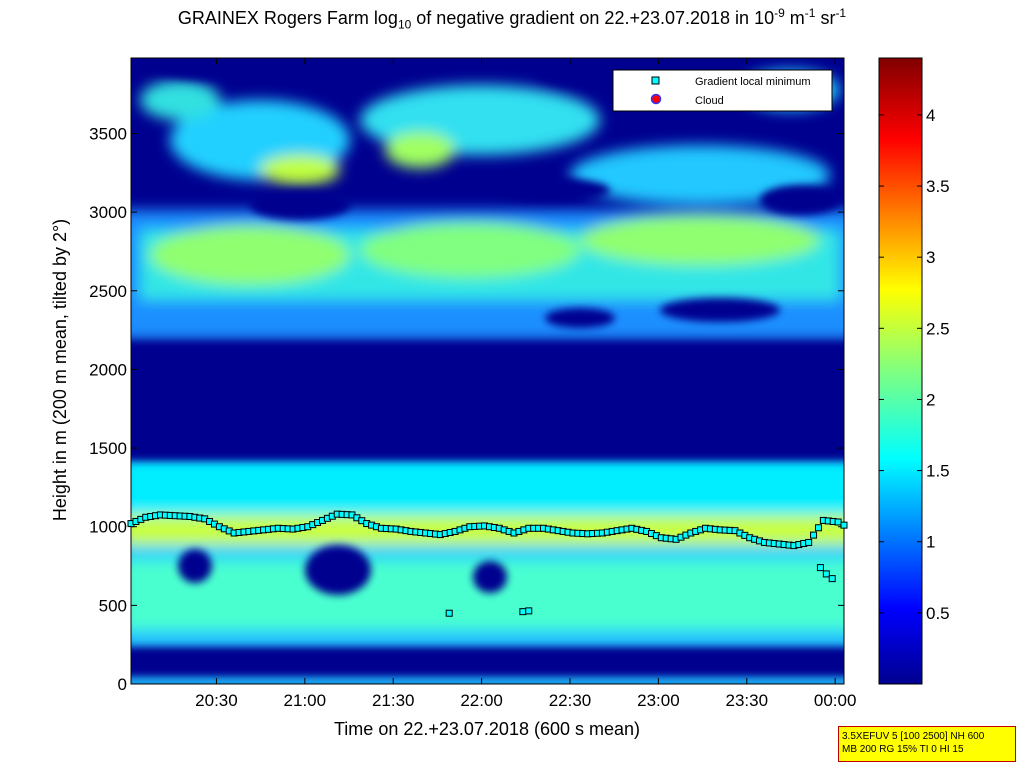 This screenshot has width=1024, height=767. I want to click on colorbar-tick-label: 3.5, so click(938, 186).